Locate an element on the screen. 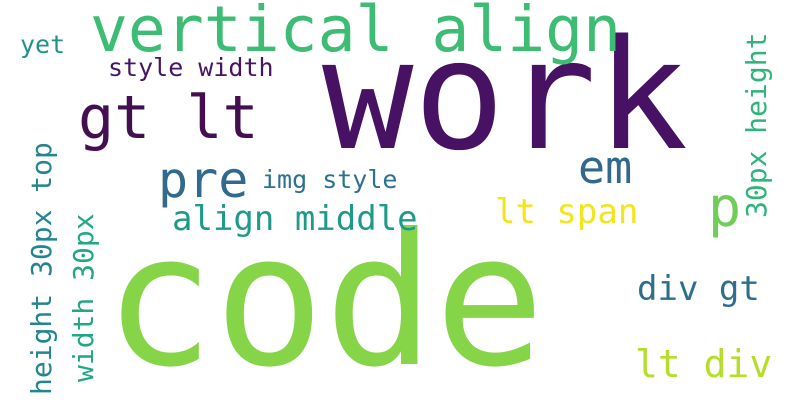  word-img-style: img style is located at coordinates (330, 179).